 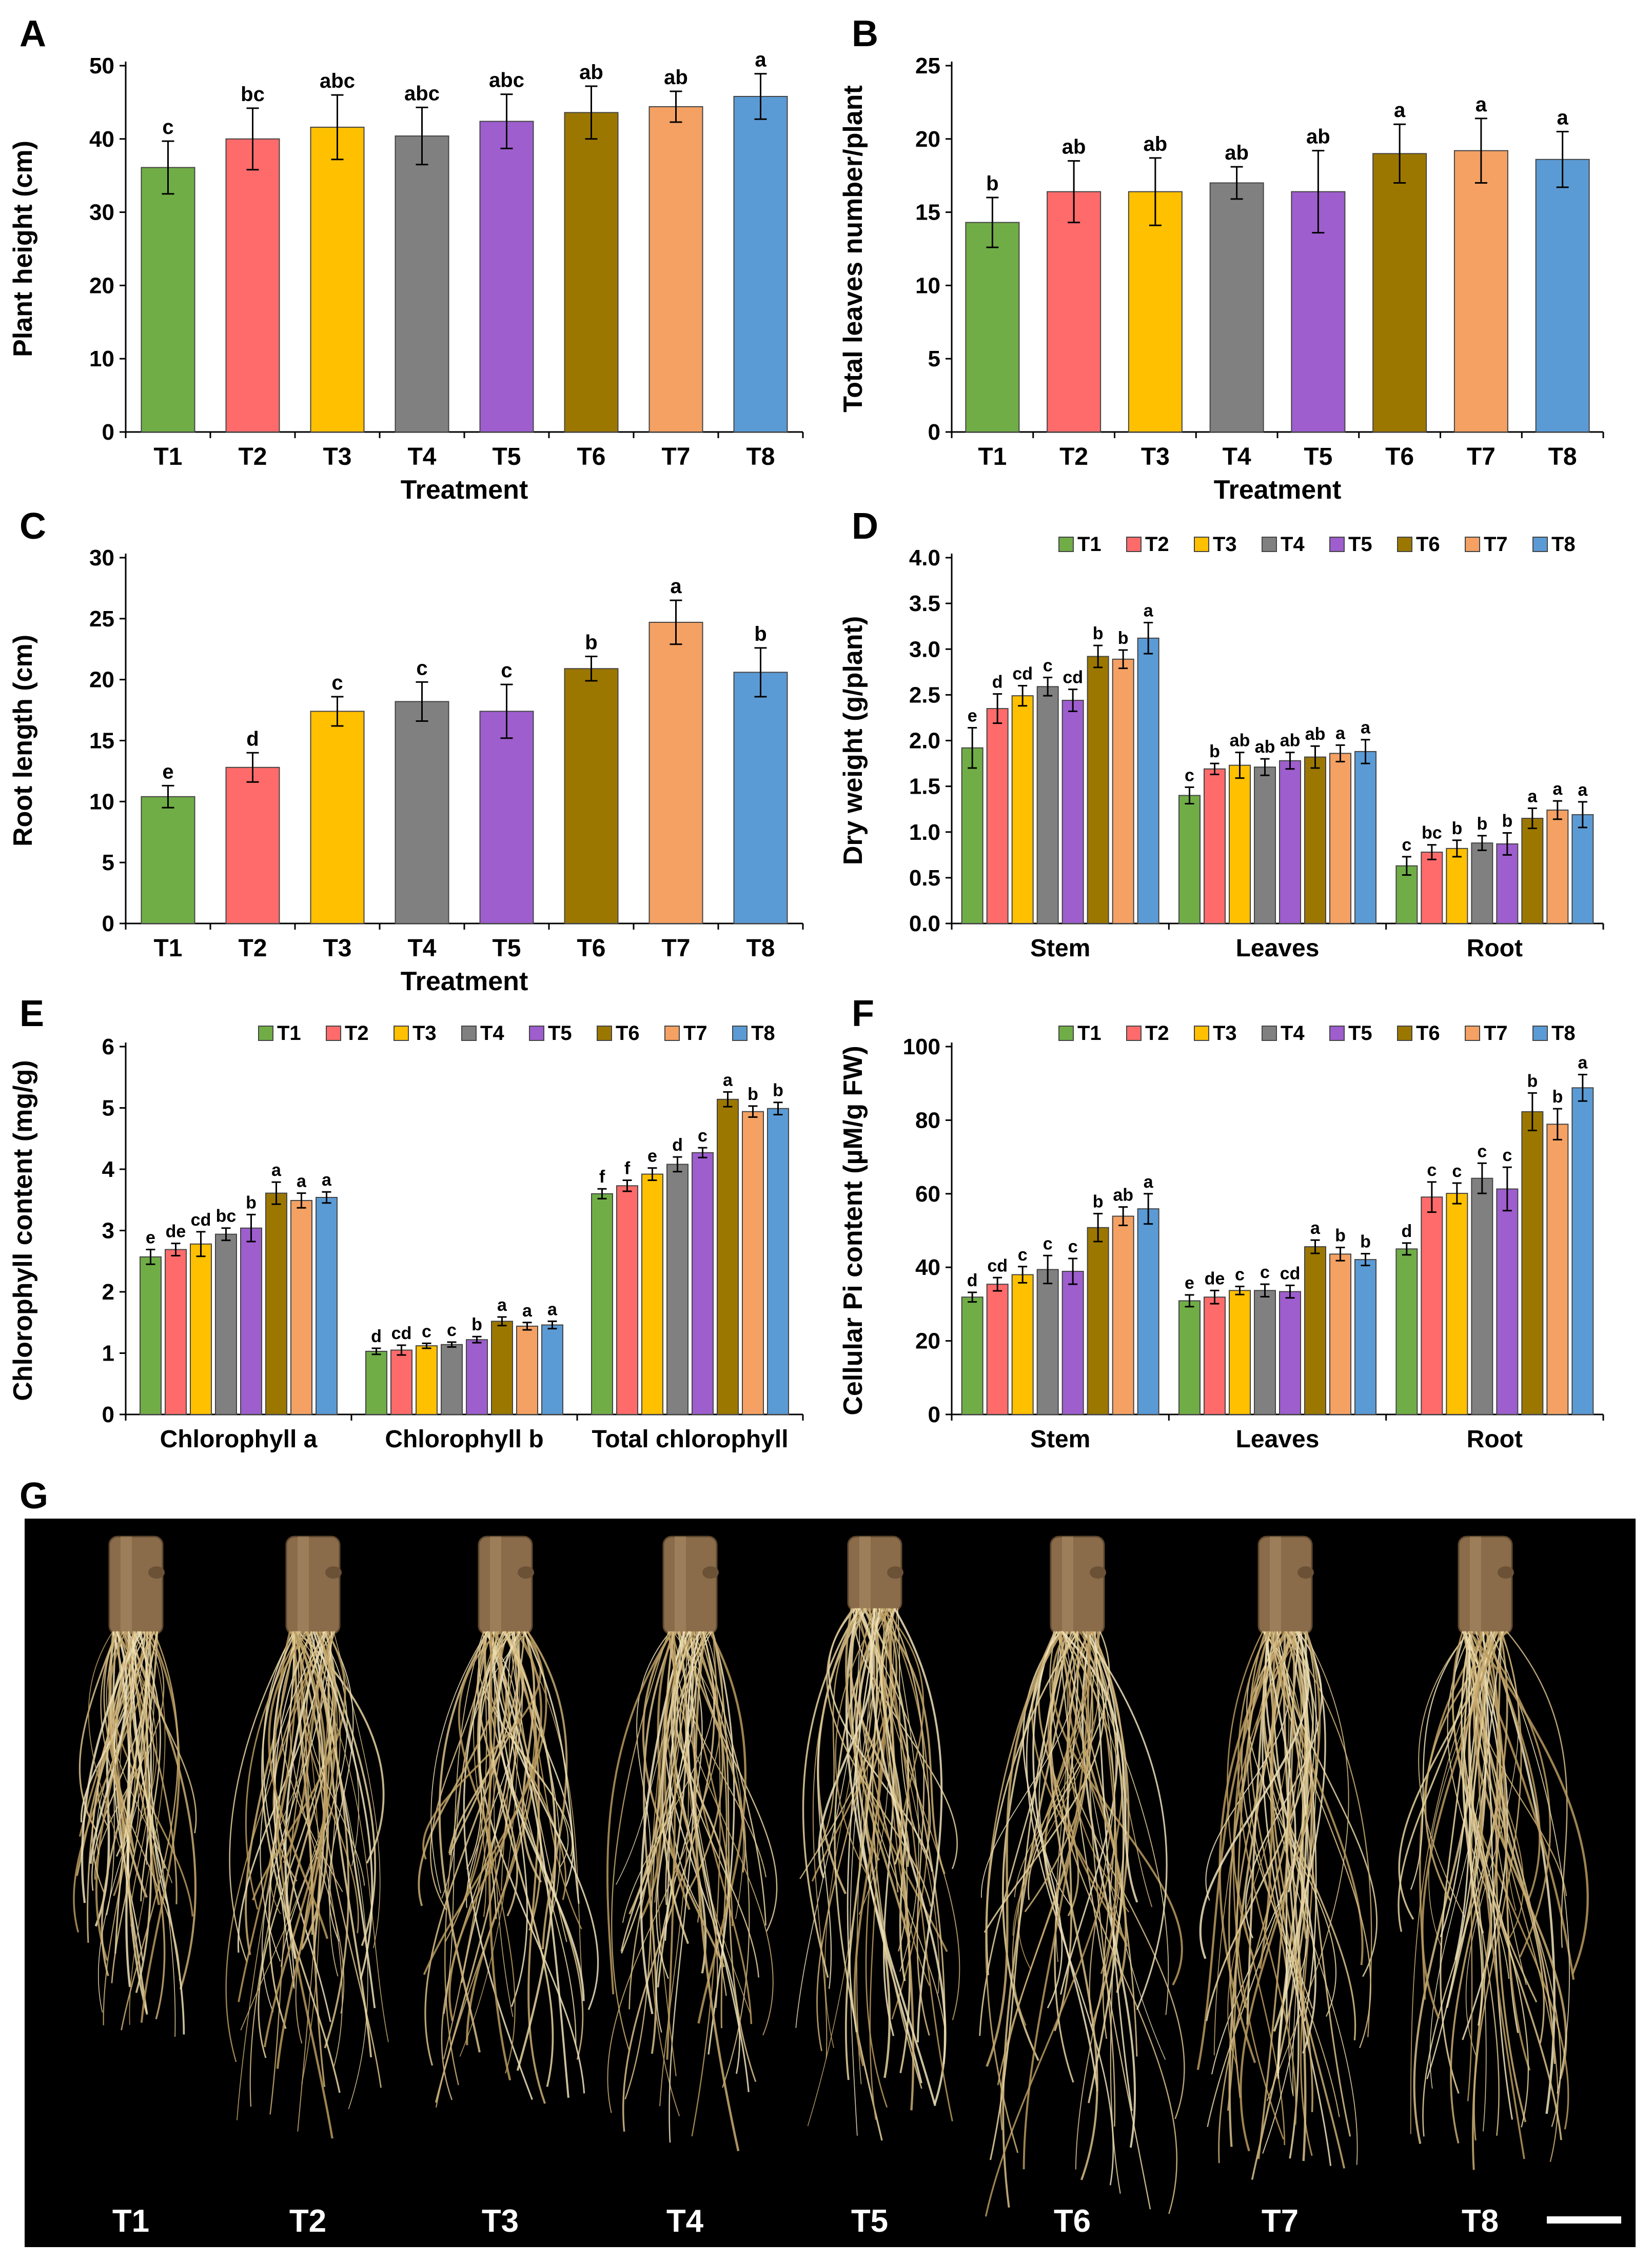 I want to click on legend-swatch-t3, so click(x=1202, y=544).